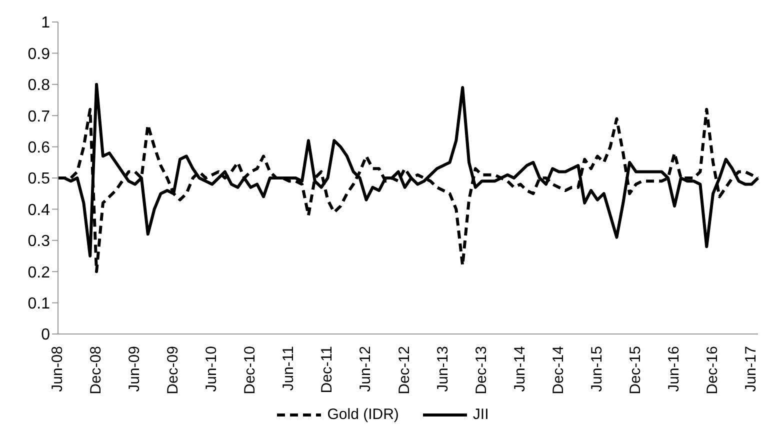  Describe the element at coordinates (39, 117) in the screenshot. I see `y-tick-label: 0.7` at that location.